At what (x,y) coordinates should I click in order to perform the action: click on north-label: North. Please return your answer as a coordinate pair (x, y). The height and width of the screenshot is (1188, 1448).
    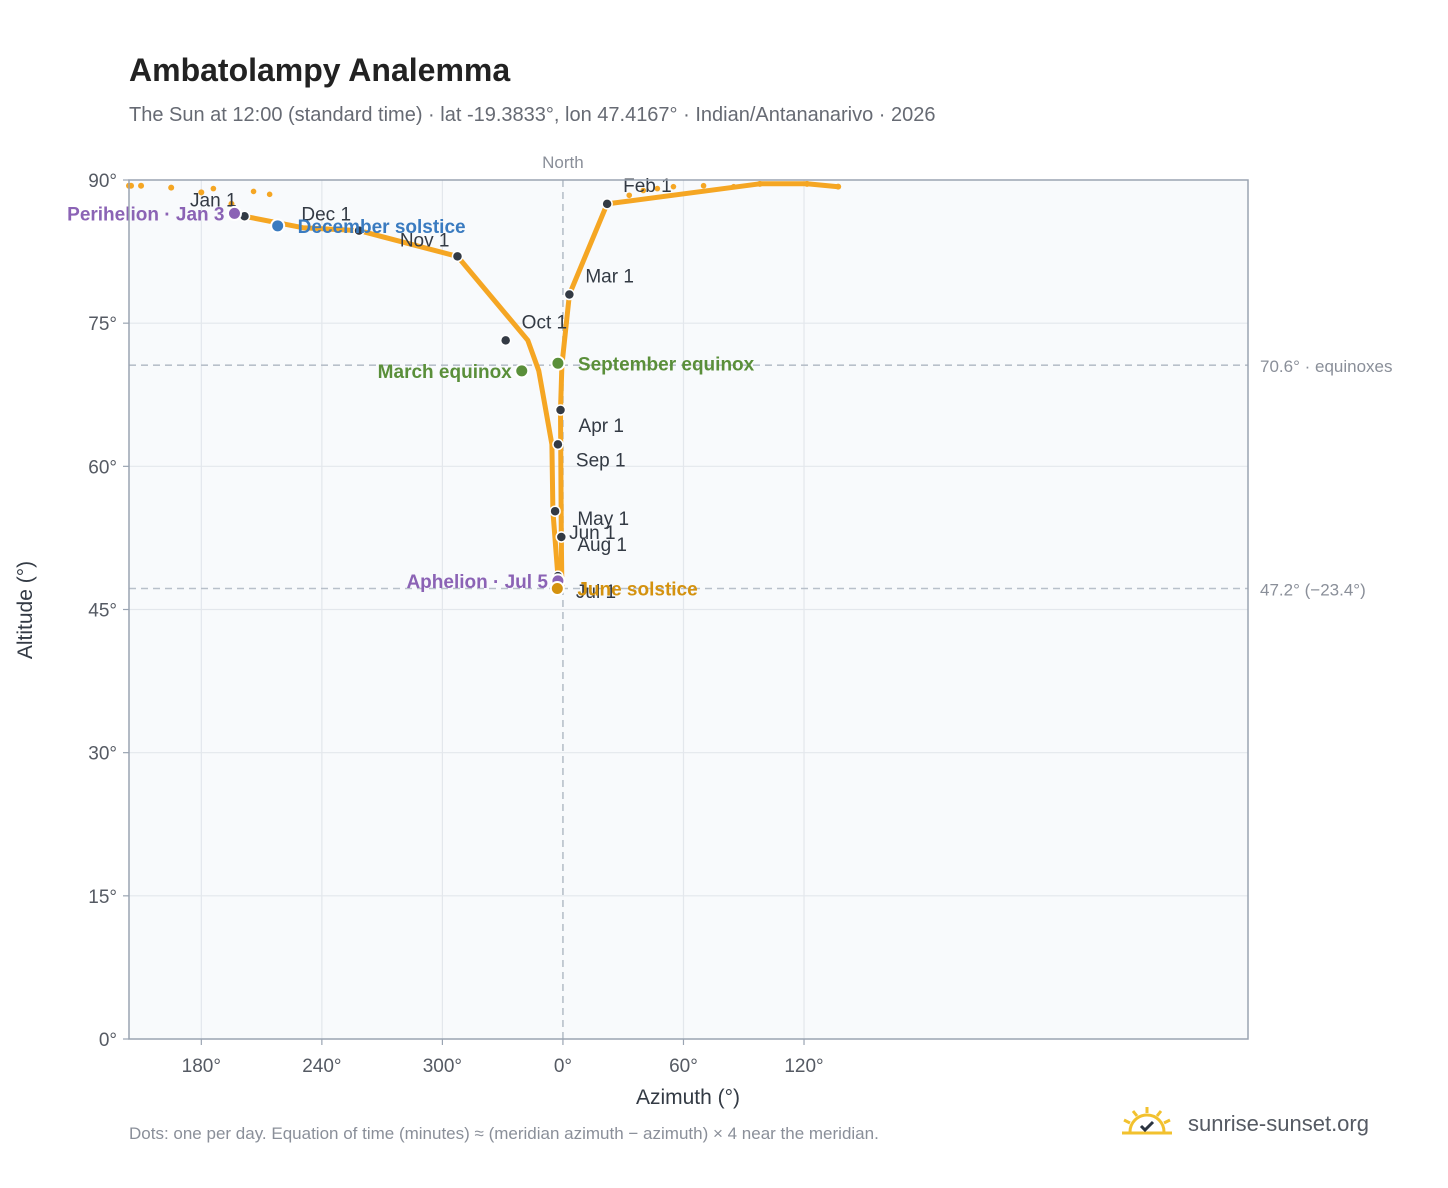
    Looking at the image, I should click on (563, 162).